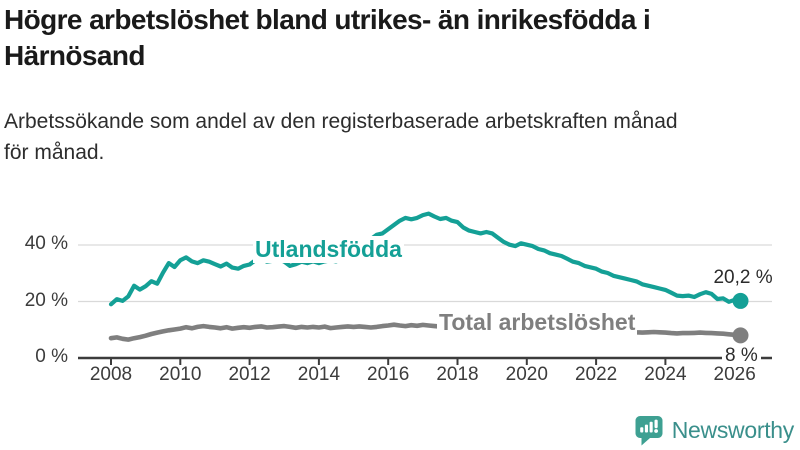 The height and width of the screenshot is (450, 800). Describe the element at coordinates (733, 429) in the screenshot. I see `brand-name: Newsworthy` at that location.